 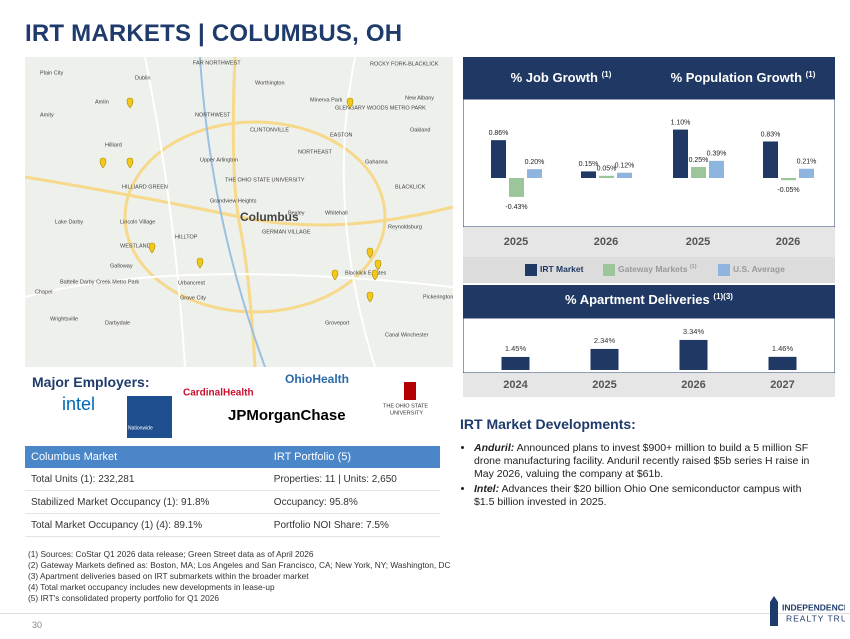 I want to click on map-label: Grove City, so click(x=193, y=298).